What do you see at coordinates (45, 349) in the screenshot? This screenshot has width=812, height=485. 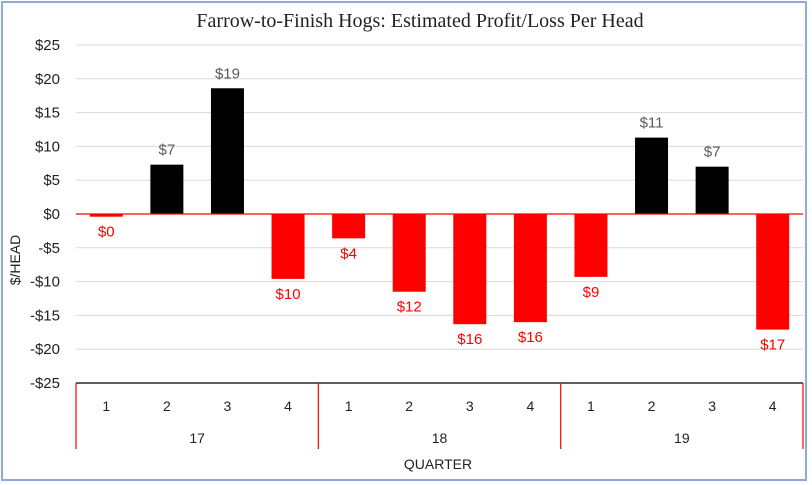 I see `y-tick-label: -$20` at bounding box center [45, 349].